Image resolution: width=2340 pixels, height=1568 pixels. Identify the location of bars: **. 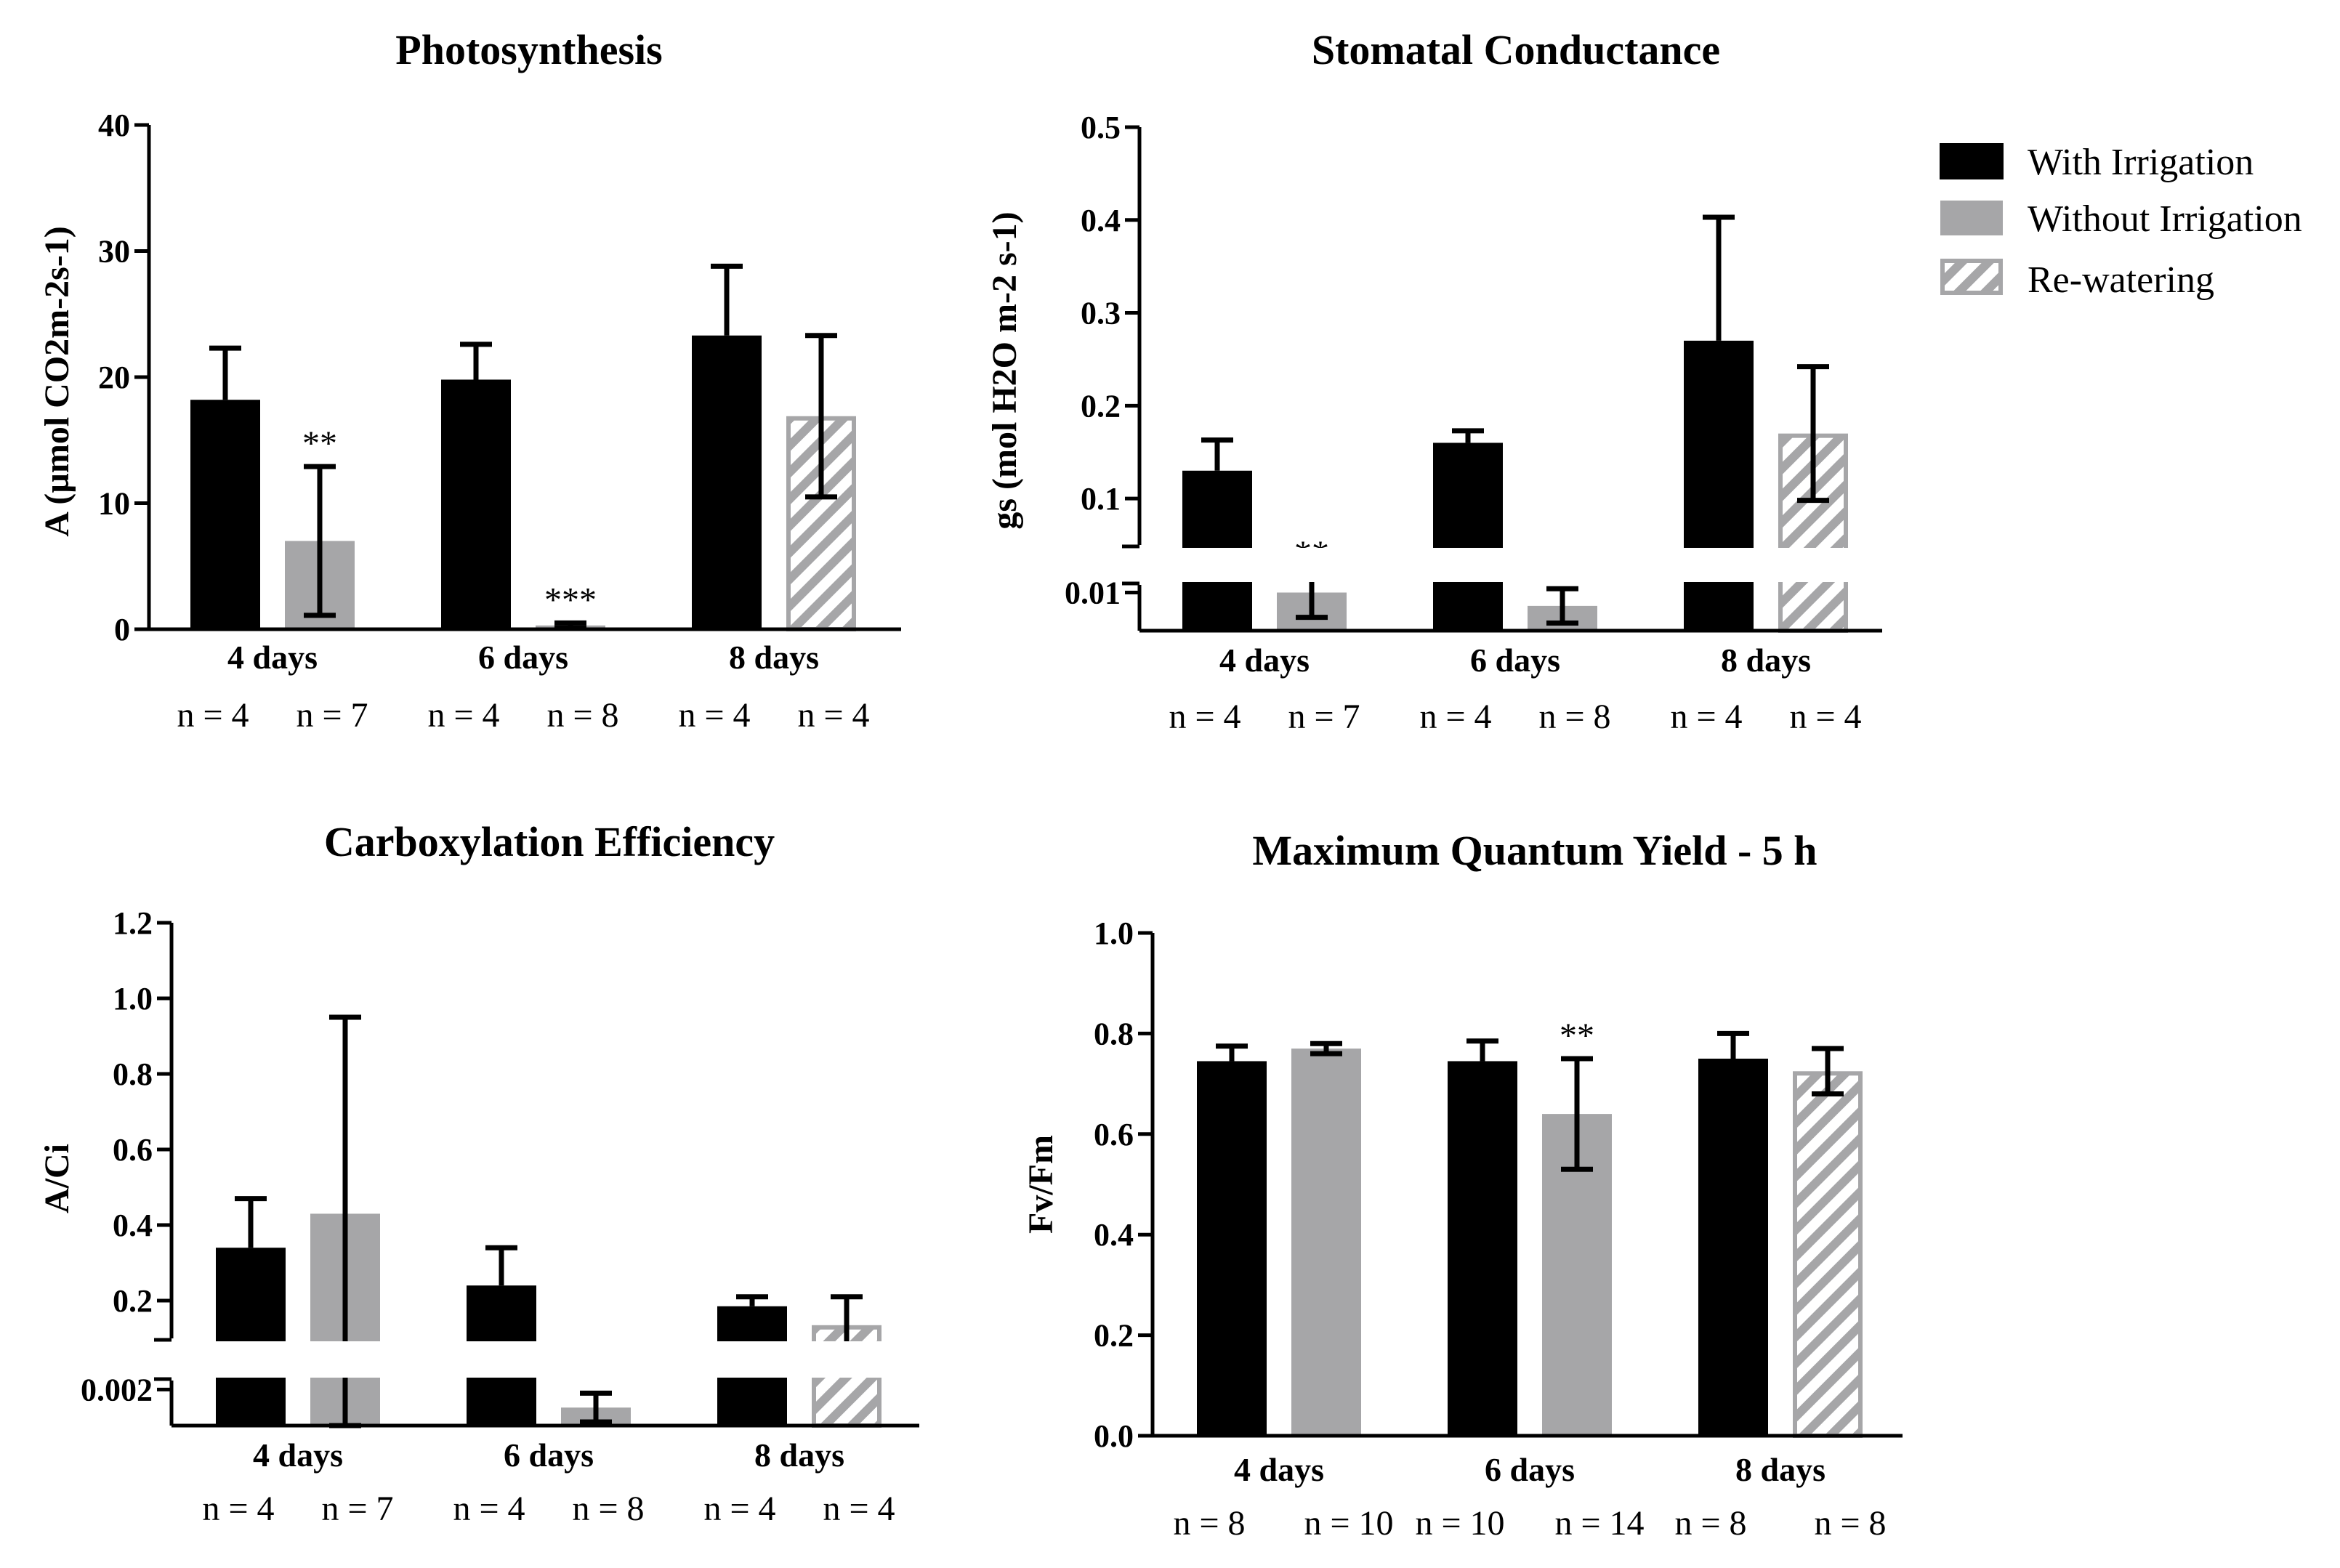
(1530, 1228).